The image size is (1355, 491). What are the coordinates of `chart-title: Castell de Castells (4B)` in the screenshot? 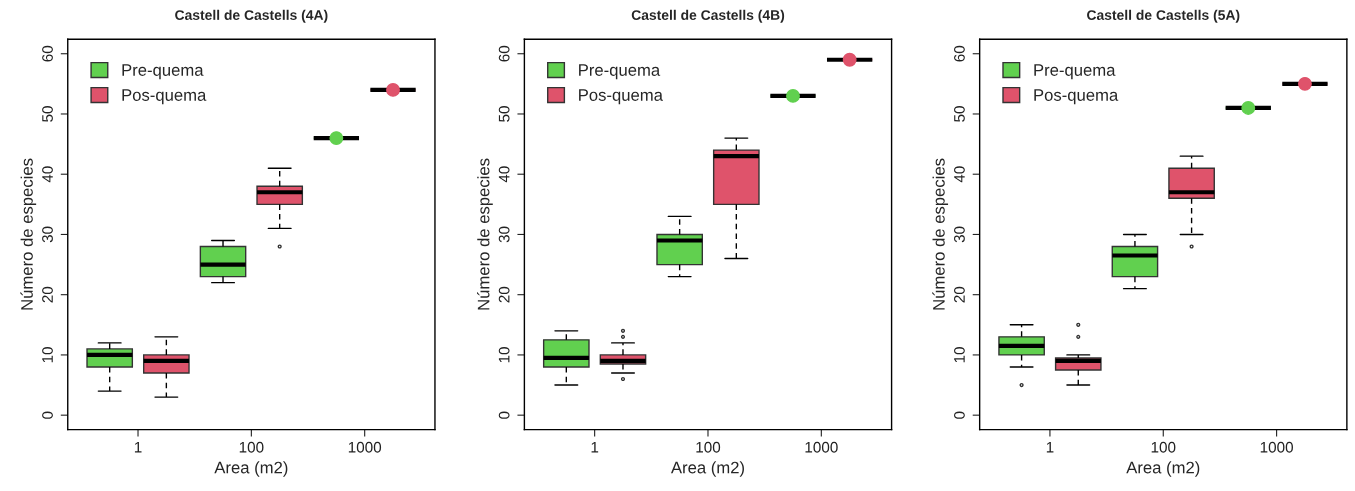 It's located at (708, 16).